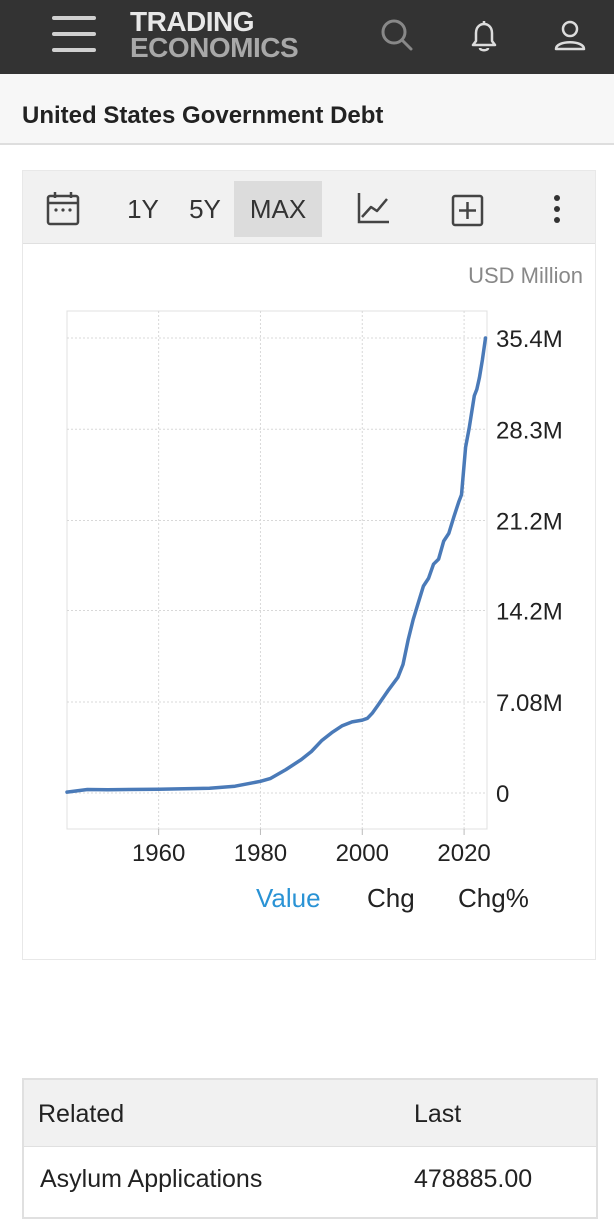 This screenshot has width=614, height=1219. I want to click on y-tick-label: 14.2M, so click(529, 611).